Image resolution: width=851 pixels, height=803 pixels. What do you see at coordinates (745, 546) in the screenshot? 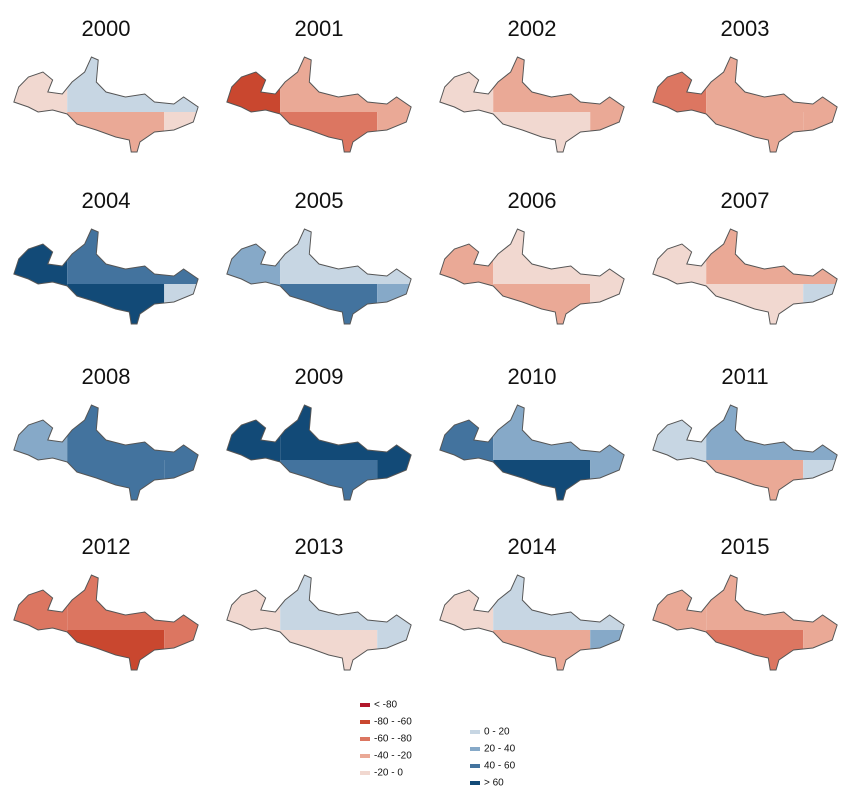
I see `panel-title: 2015` at bounding box center [745, 546].